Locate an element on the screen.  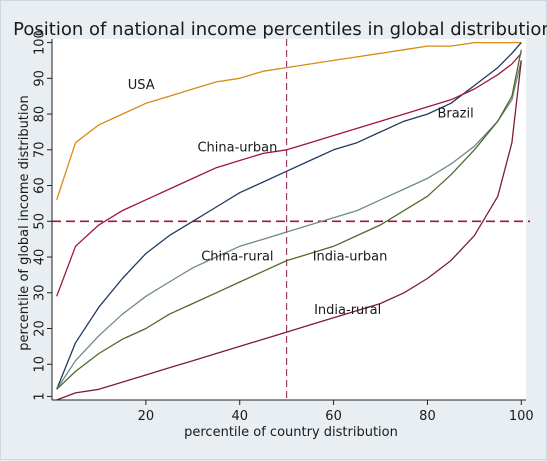
x-tick-label: 40 is located at coordinates (239, 416).